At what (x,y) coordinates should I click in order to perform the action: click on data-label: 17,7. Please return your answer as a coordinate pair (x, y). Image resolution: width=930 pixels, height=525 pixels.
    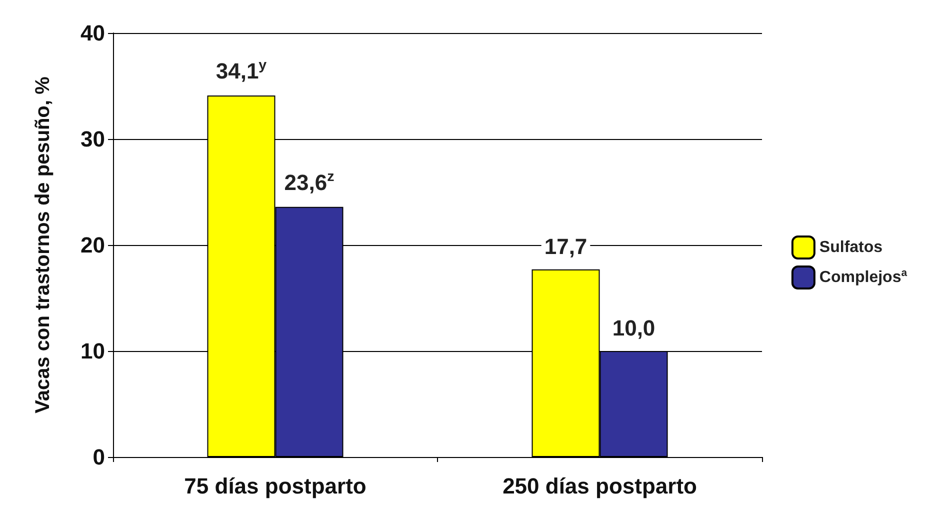
    Looking at the image, I should click on (566, 246).